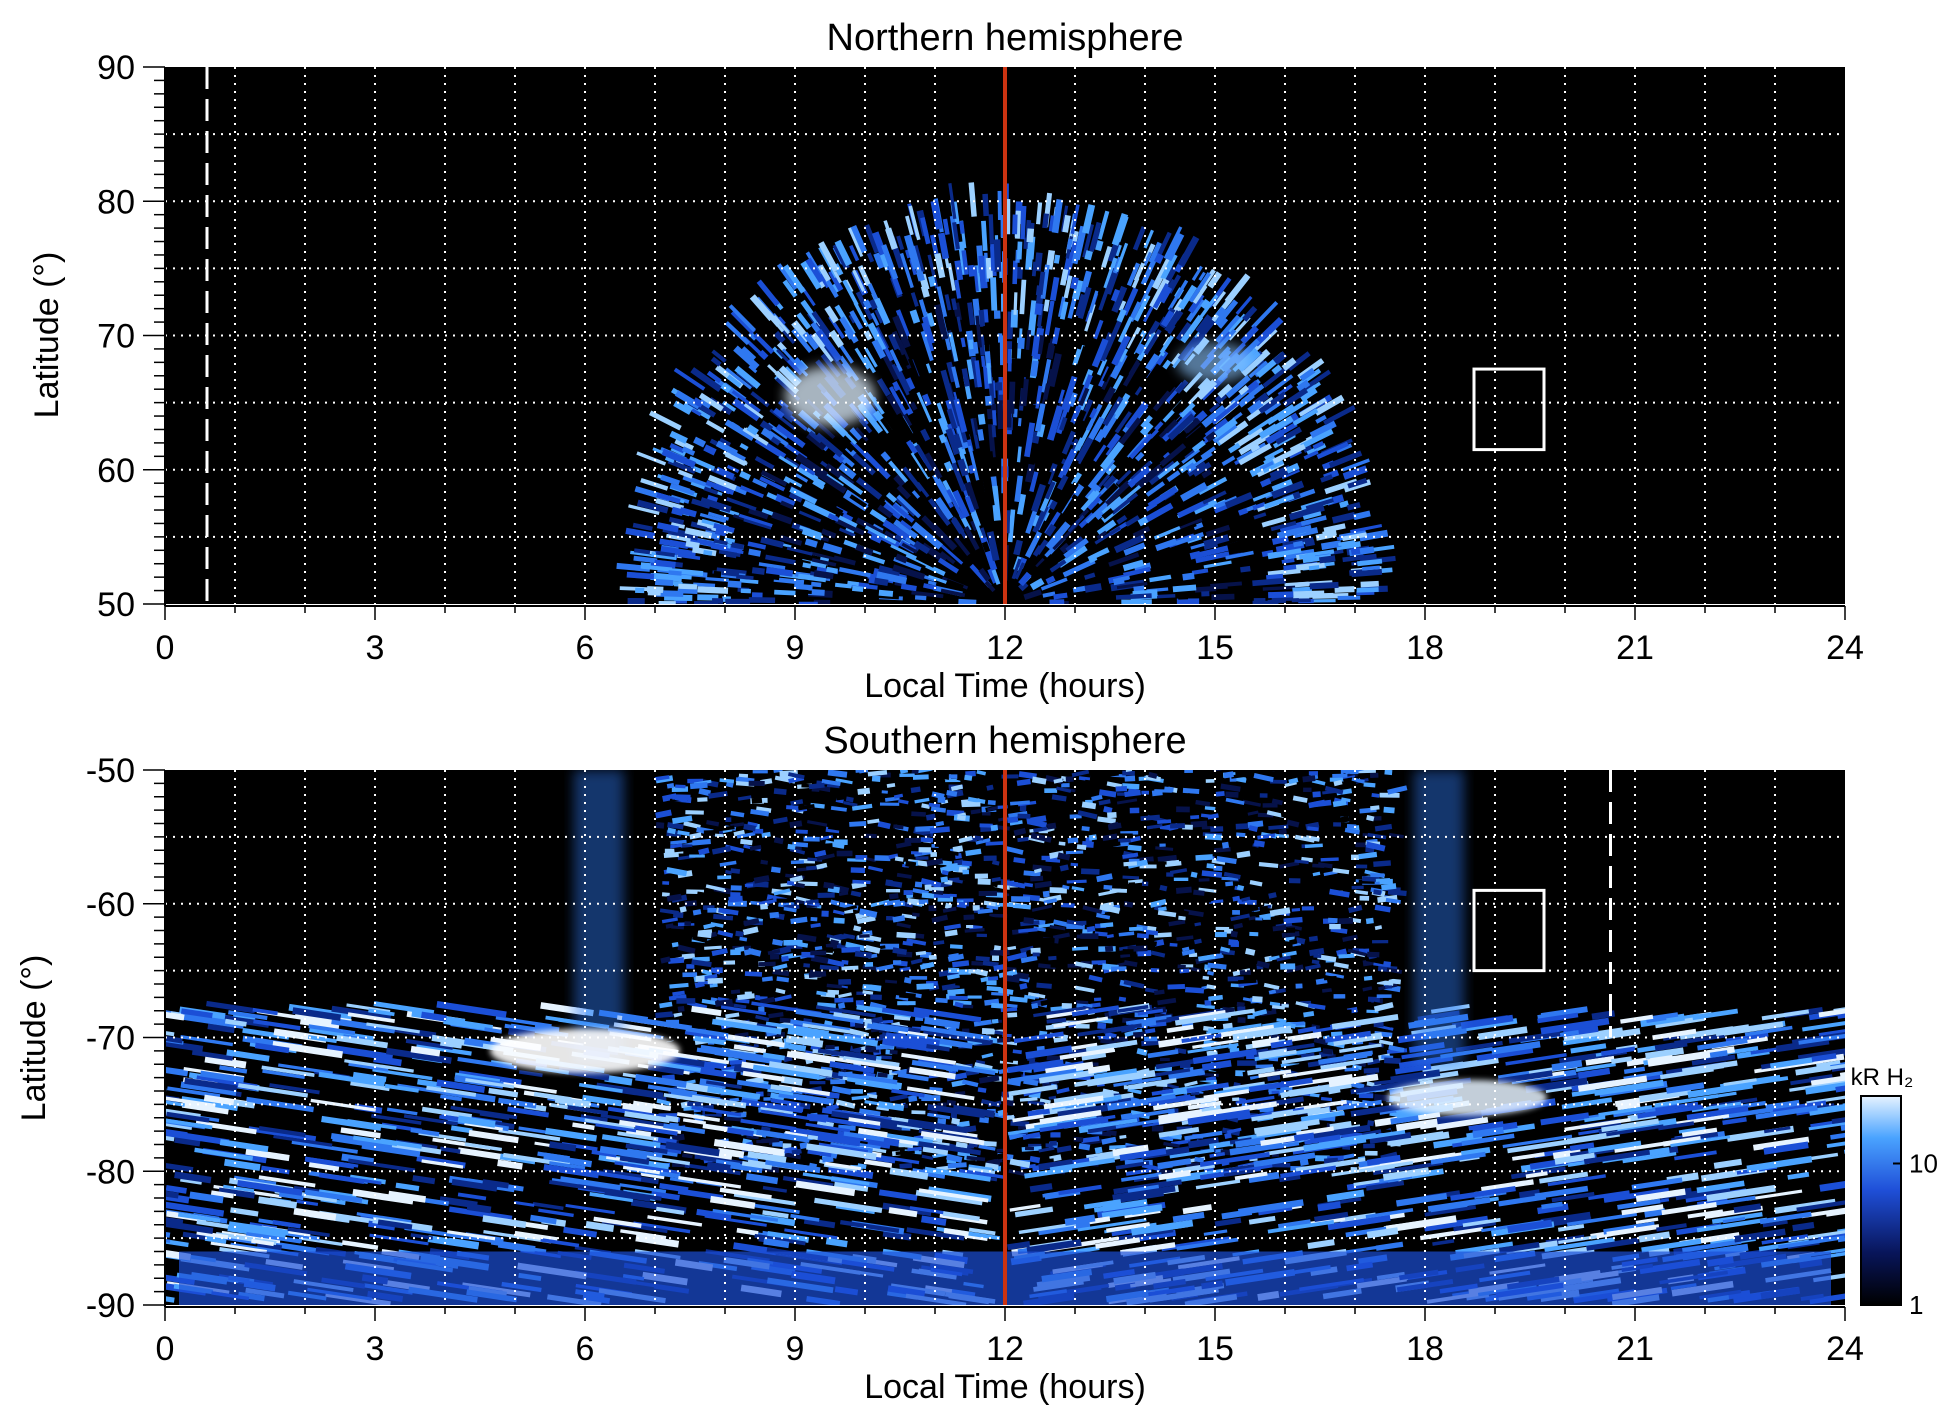  I want to click on x-tick-label: 9, so click(795, 648).